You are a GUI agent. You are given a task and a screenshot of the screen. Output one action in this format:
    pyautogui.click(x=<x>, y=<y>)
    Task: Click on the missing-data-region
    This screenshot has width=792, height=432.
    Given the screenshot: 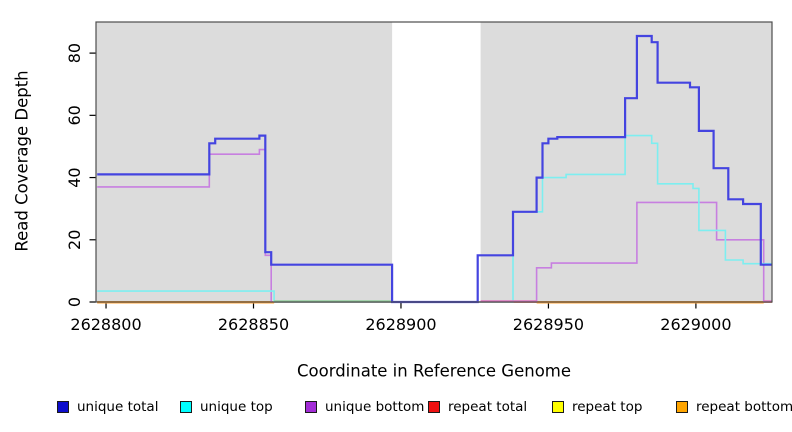 What is the action you would take?
    pyautogui.click(x=436, y=162)
    